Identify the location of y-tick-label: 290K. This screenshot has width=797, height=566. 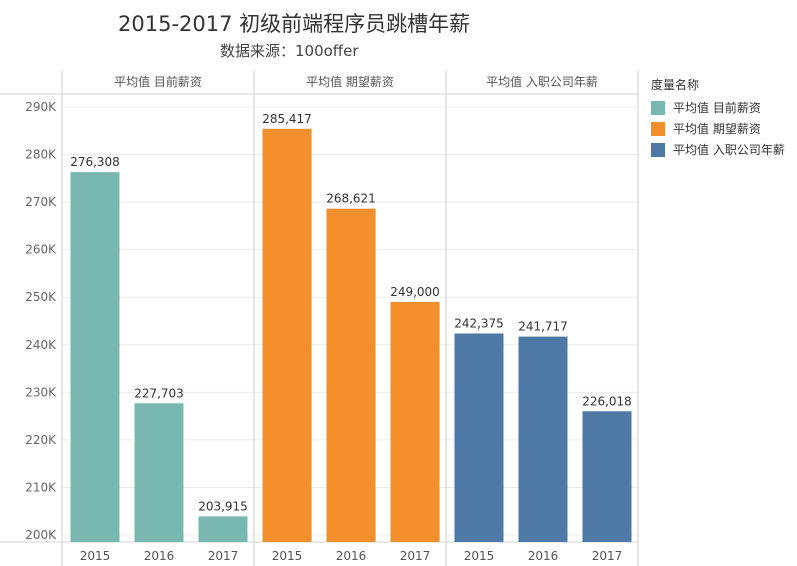
(41, 107).